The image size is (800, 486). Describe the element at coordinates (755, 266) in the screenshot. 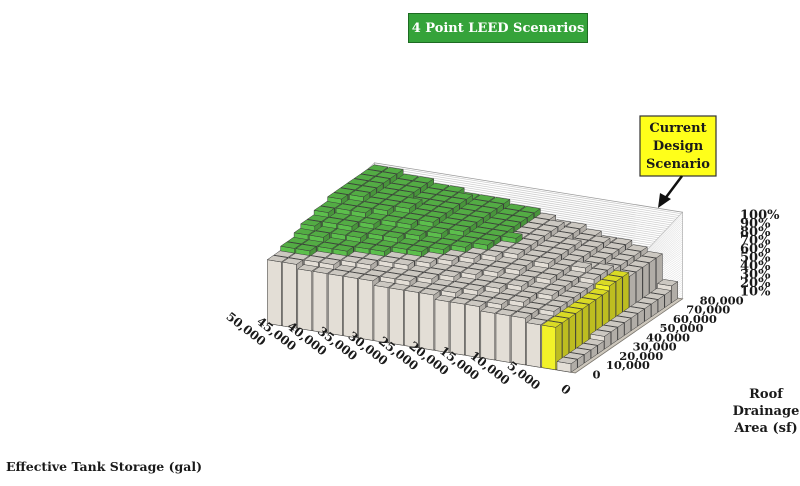

I see `z-tick-label: 40%` at that location.